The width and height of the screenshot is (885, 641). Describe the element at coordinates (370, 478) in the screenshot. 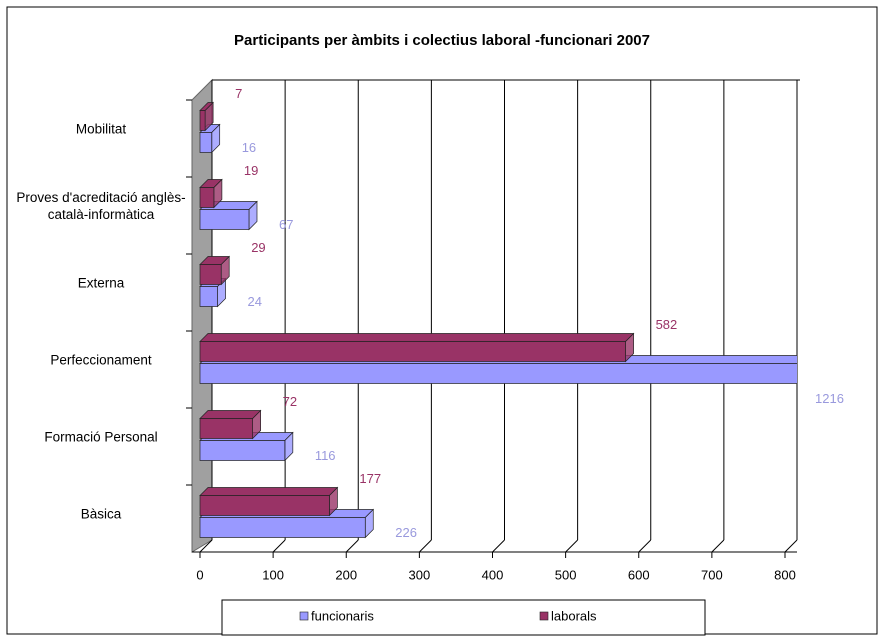

I see `data-label: 177` at that location.